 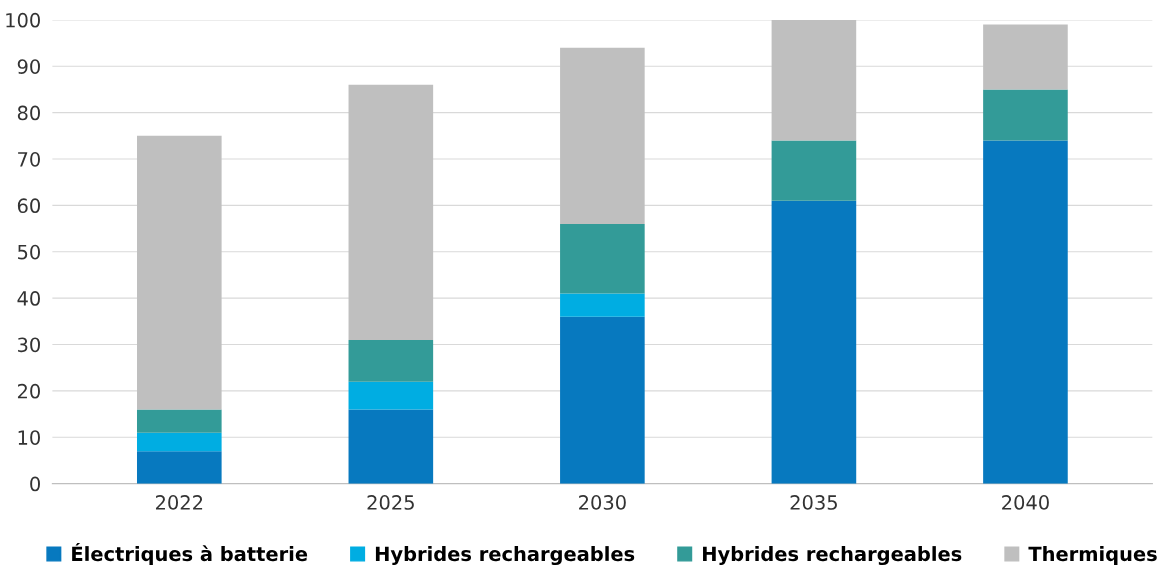 What do you see at coordinates (813, 502) in the screenshot?
I see `x-tick-label: 2035` at bounding box center [813, 502].